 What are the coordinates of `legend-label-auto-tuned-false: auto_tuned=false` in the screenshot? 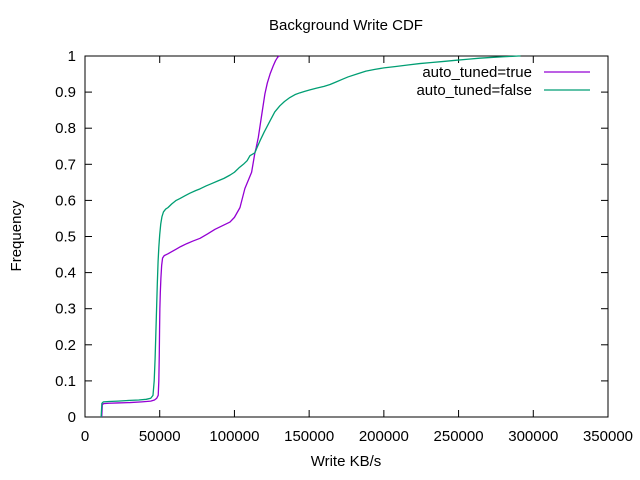 It's located at (474, 90).